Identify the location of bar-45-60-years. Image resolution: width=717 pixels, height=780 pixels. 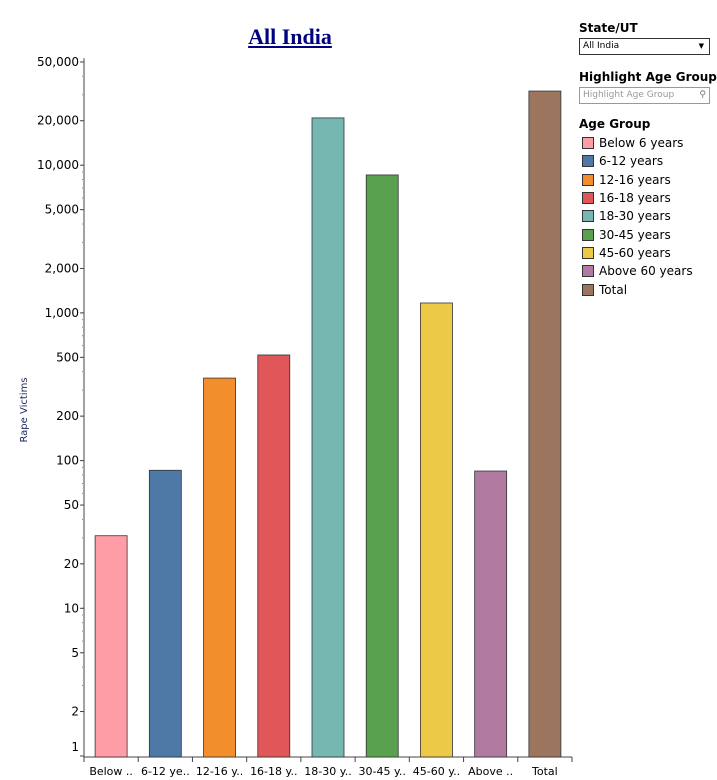
(436, 530).